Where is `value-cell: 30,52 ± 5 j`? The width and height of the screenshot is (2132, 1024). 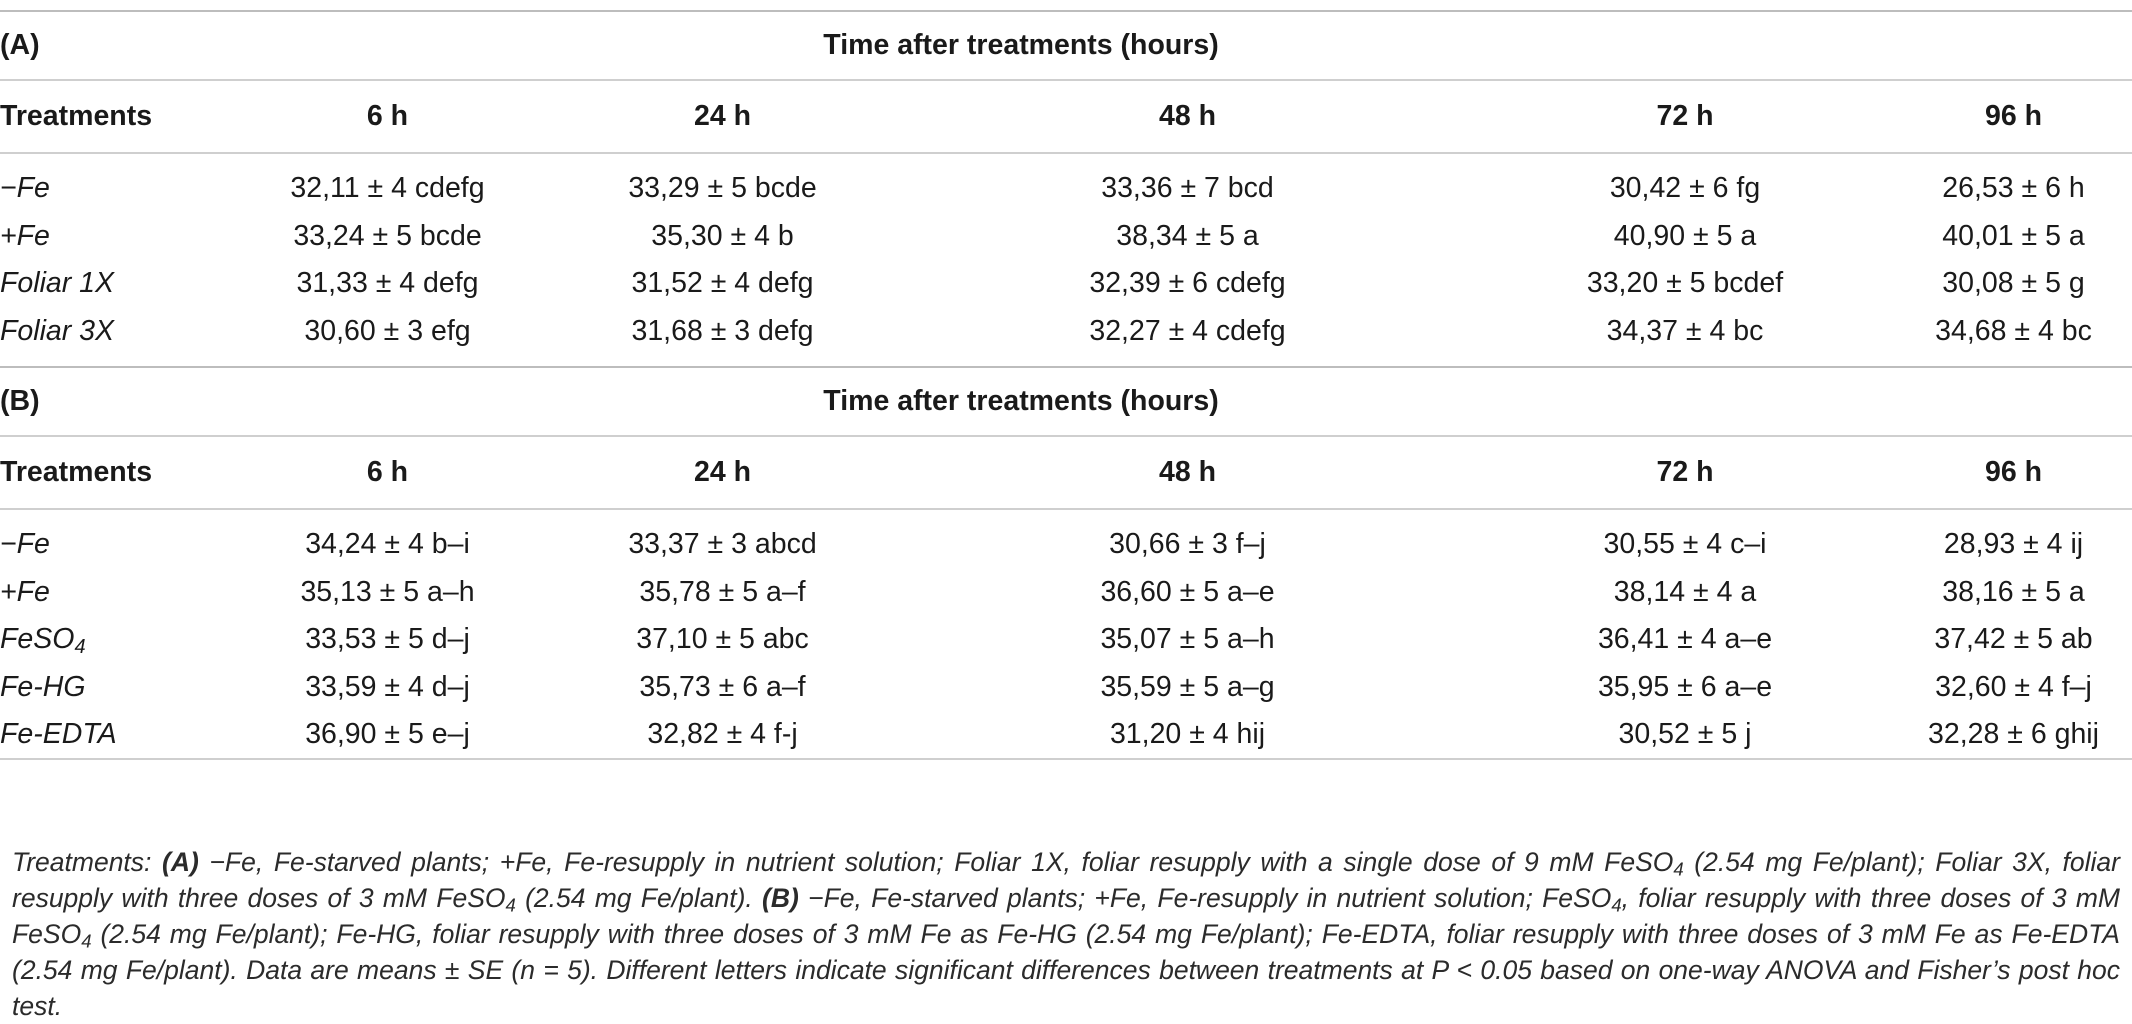 value-cell: 30,52 ± 5 j is located at coordinates (1685, 735).